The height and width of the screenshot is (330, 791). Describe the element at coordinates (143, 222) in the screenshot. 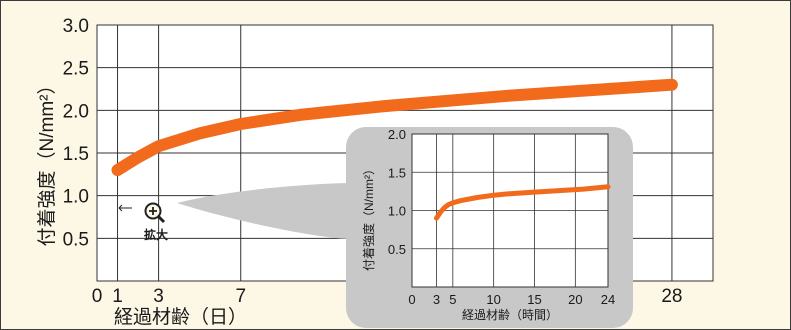

I see `zoom-annotation: 拡大` at that location.